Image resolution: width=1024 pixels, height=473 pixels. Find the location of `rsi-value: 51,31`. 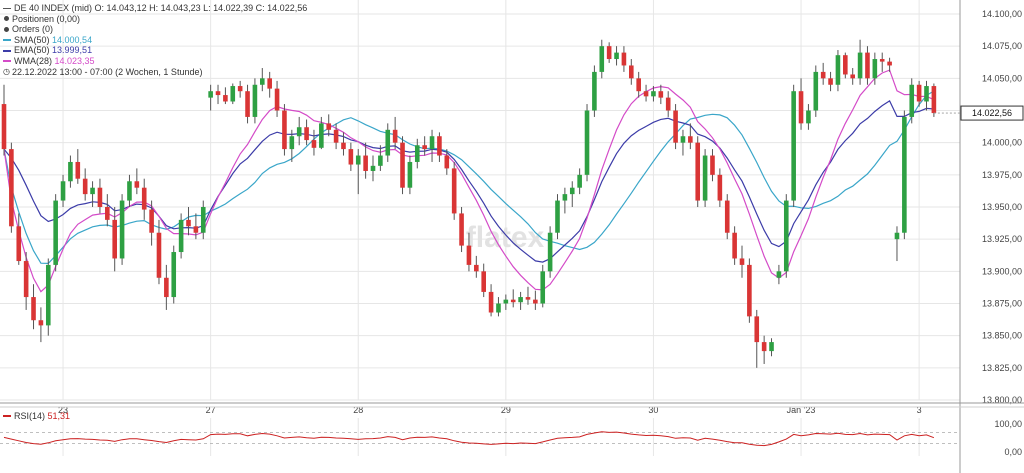

rsi-value: 51,31 is located at coordinates (59, 416).